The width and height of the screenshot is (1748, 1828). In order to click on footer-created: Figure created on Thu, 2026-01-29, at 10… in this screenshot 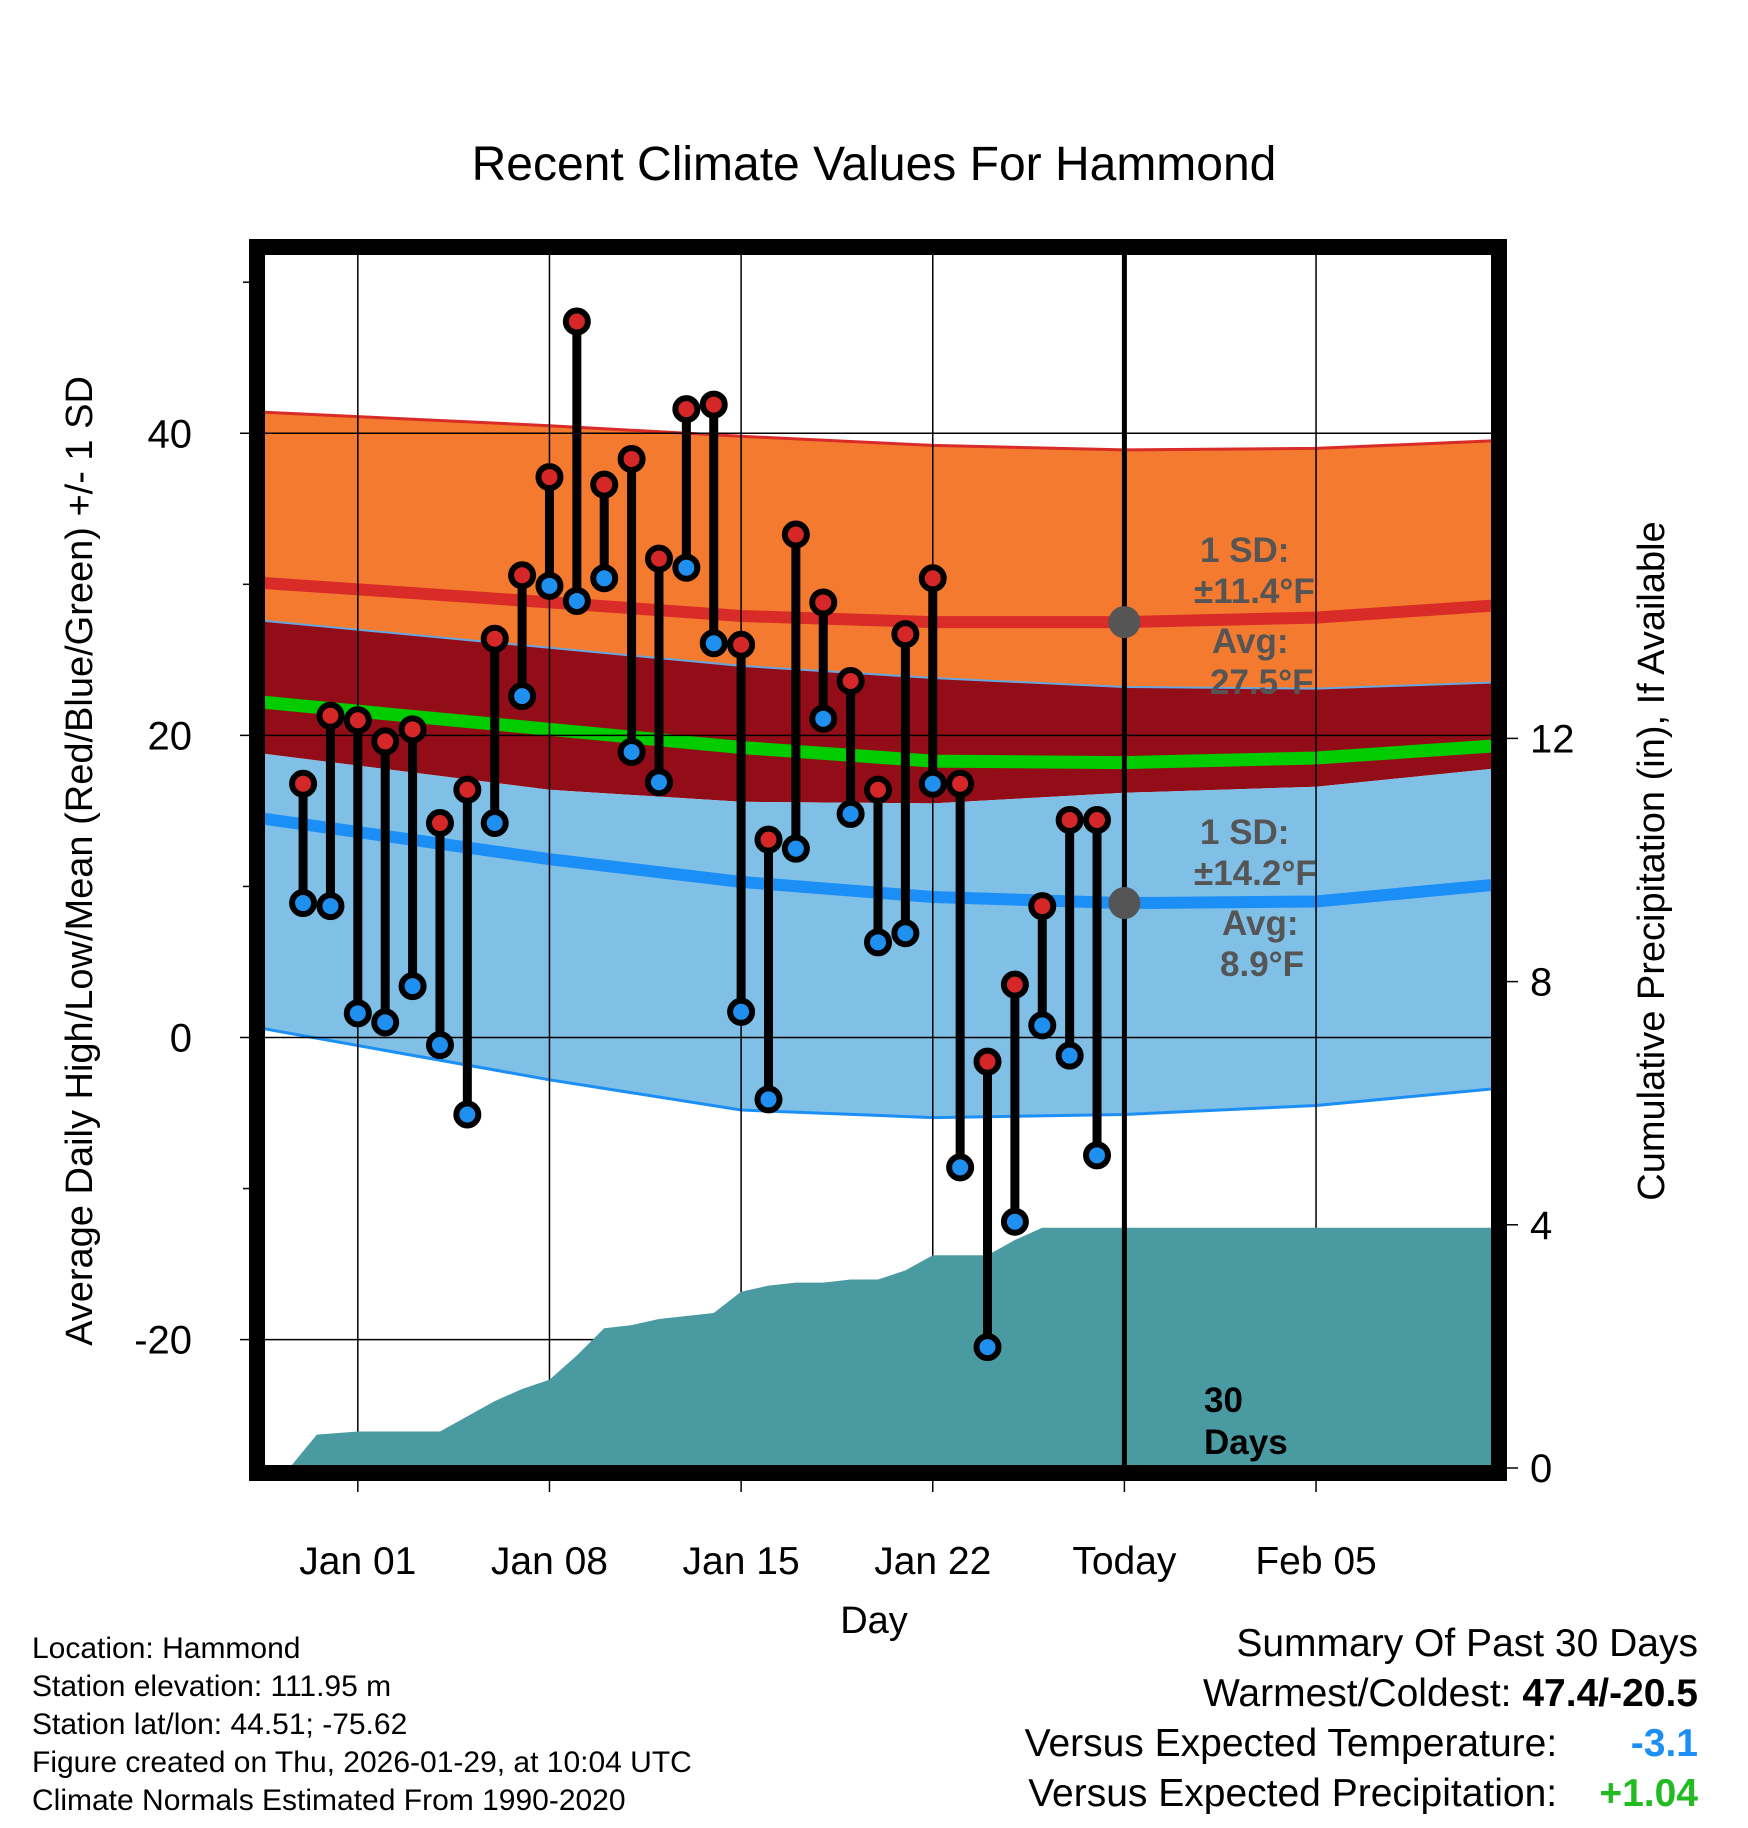, I will do `click(362, 1762)`.